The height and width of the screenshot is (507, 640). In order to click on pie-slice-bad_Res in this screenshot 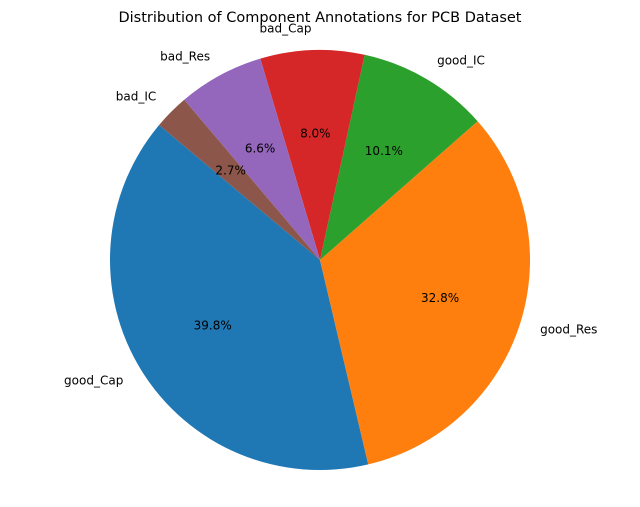, I will do `click(252, 159)`.